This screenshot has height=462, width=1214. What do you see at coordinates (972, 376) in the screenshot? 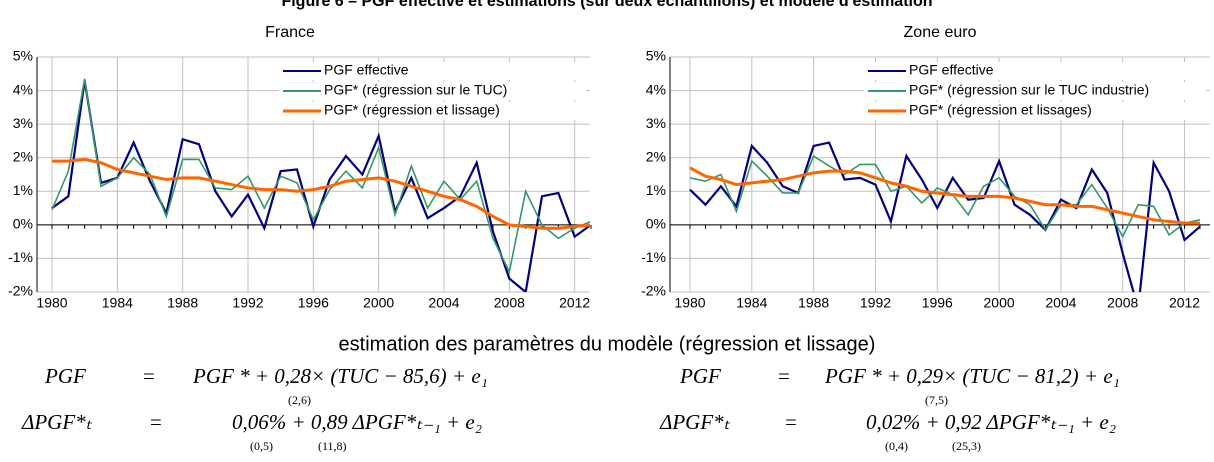
I see `equation-rhs: PGF * + 0,29× (TUC − 81,2) + e₁` at bounding box center [972, 376].